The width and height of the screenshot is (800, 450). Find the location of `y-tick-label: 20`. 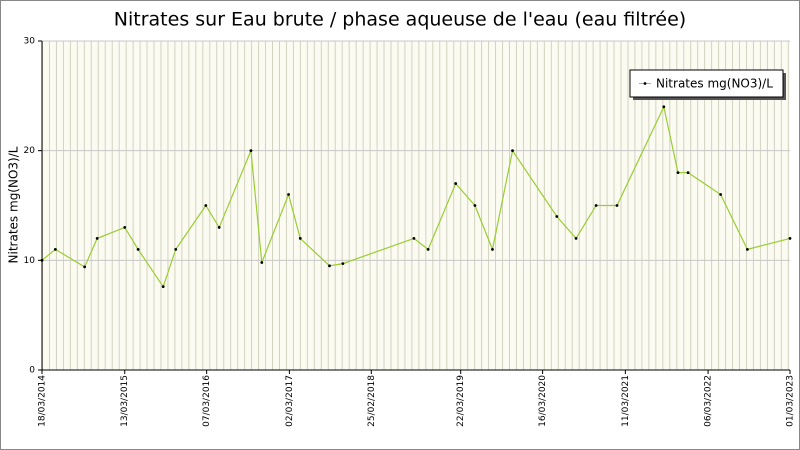

y-tick-label: 20 is located at coordinates (30, 151).